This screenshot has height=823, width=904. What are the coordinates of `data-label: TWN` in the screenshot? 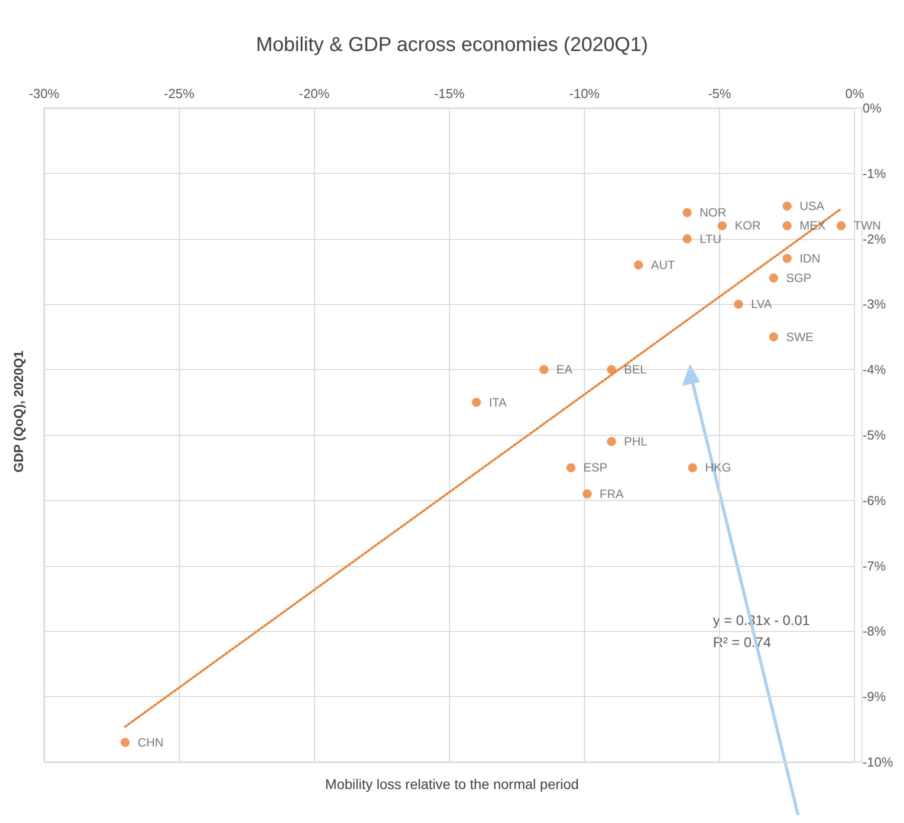 It's located at (867, 225).